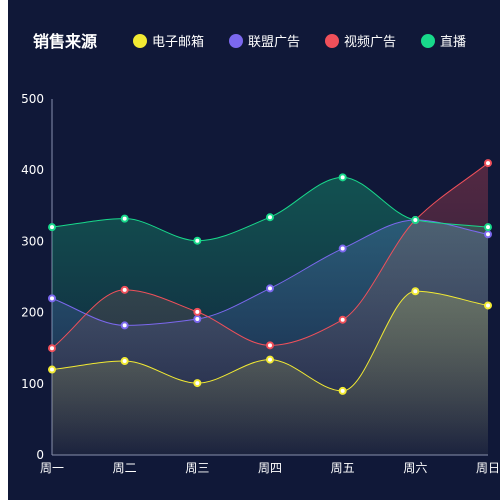 This screenshot has width=500, height=500. What do you see at coordinates (32, 313) in the screenshot?
I see `y-tick-label: 200` at bounding box center [32, 313].